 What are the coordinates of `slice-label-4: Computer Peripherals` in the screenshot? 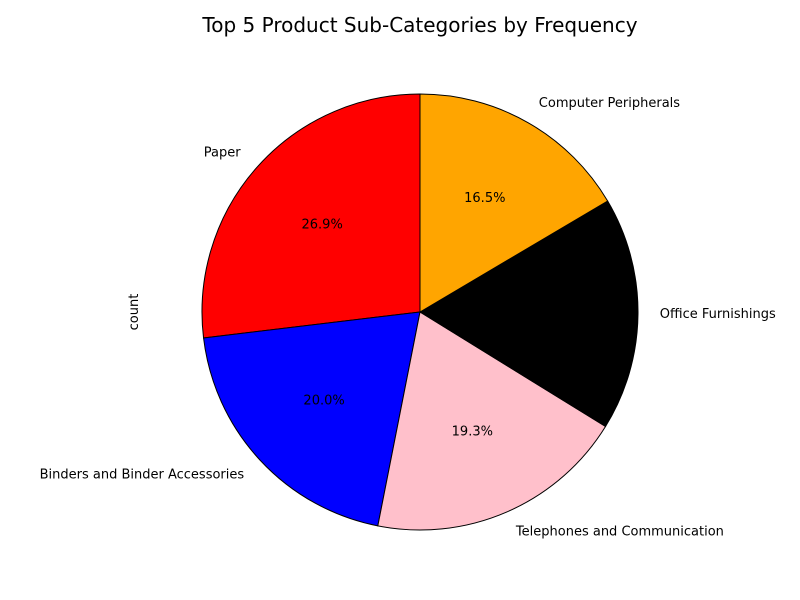 It's located at (610, 103).